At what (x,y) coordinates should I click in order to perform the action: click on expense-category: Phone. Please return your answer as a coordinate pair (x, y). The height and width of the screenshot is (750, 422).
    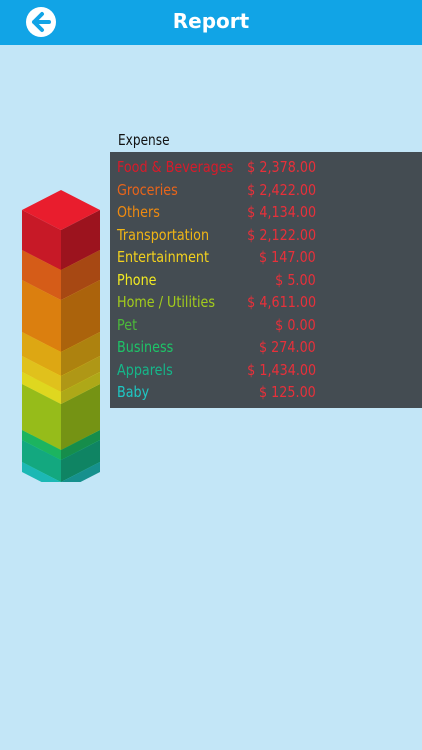
    Looking at the image, I should click on (137, 279).